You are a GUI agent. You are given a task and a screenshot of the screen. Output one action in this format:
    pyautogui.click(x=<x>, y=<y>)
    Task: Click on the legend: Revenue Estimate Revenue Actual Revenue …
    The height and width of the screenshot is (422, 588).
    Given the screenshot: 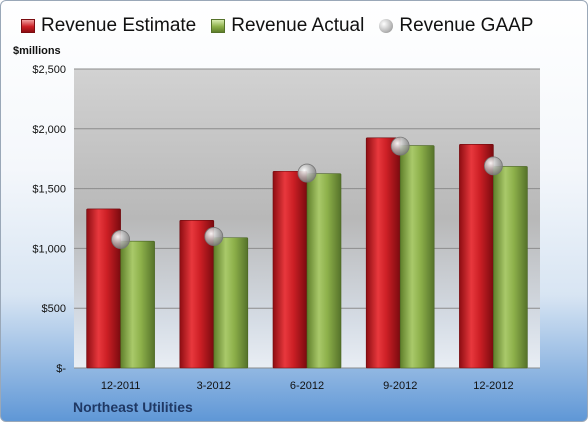 What is the action you would take?
    pyautogui.click(x=284, y=26)
    